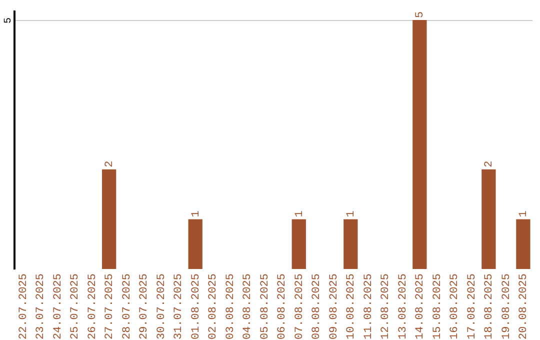 The image size is (540, 340). What do you see at coordinates (317, 307) in the screenshot?
I see `x-tick-label: 08.08.2025` at bounding box center [317, 307].